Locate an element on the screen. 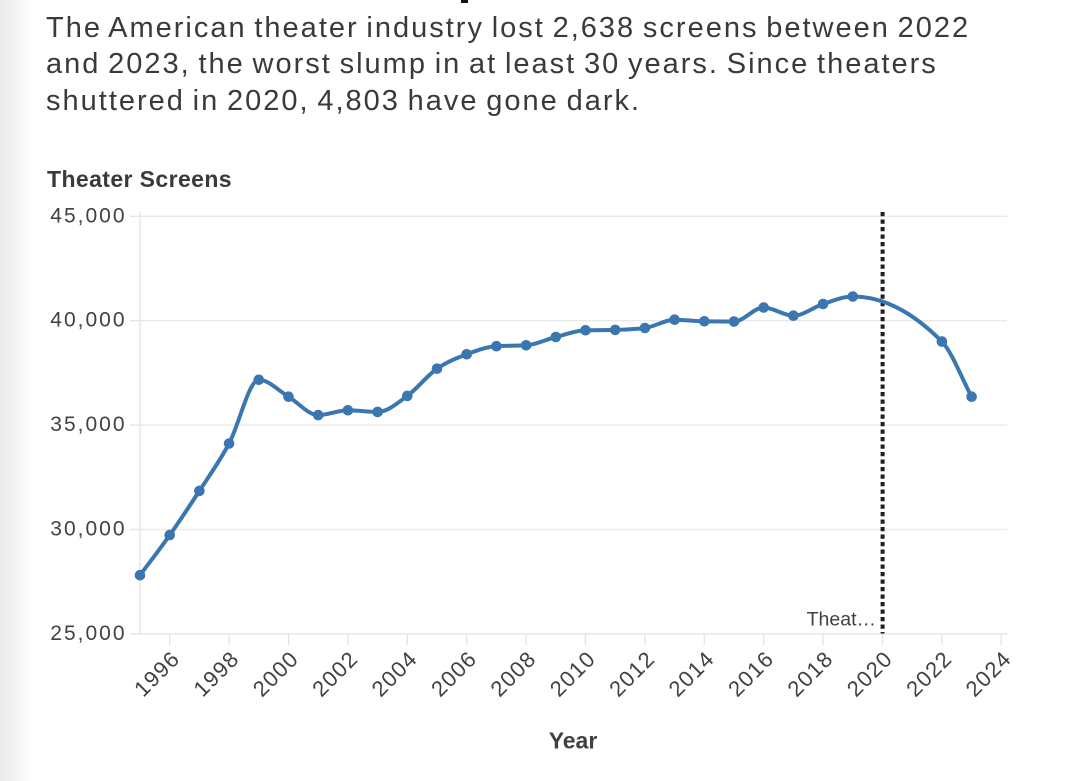  svg-text: 2000 is located at coordinates (276, 674).